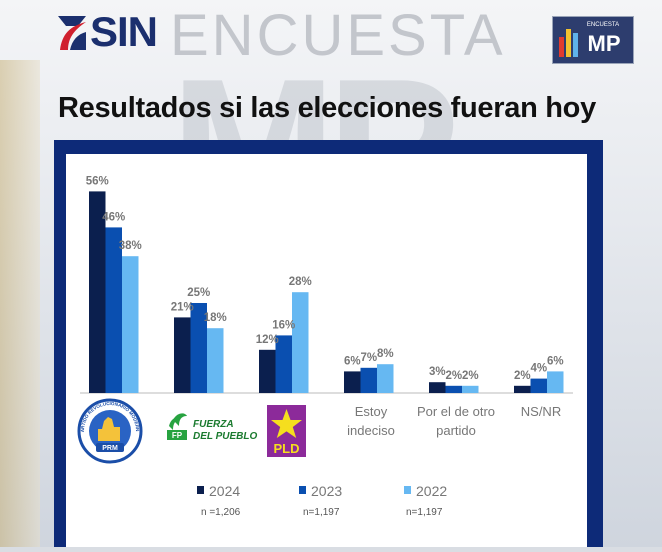  What do you see at coordinates (338, 35) in the screenshot?
I see `section-title: ENCUESTA` at bounding box center [338, 35].